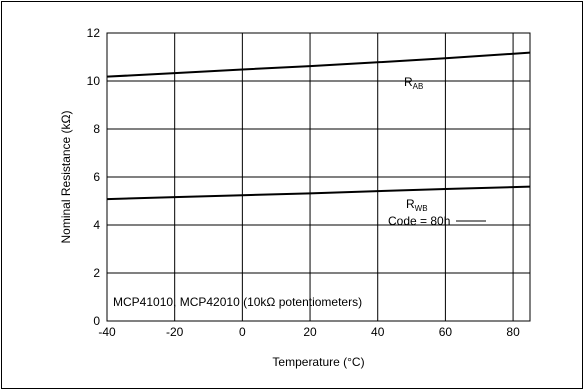  Describe the element at coordinates (419, 221) in the screenshot. I see `code-annotation: Code = 80h` at that location.